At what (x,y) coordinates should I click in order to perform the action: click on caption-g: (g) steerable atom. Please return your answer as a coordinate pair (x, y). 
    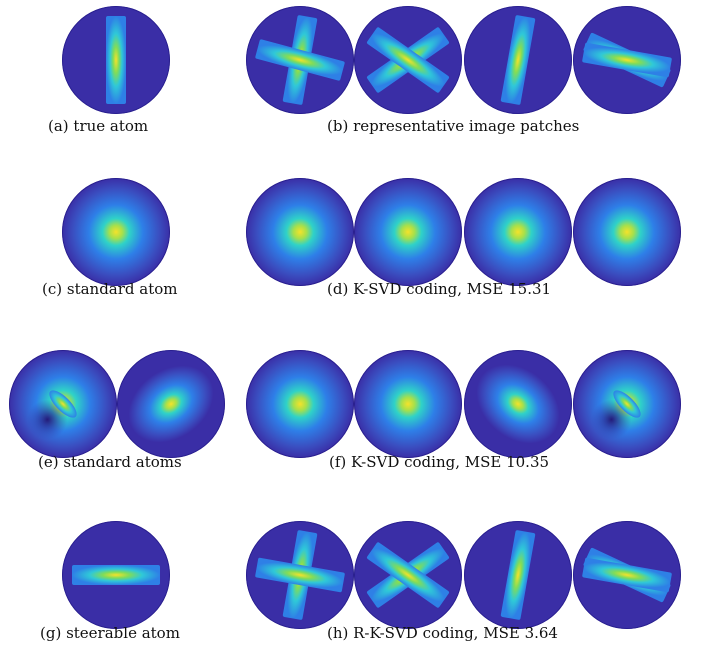
    Looking at the image, I should click on (110, 633).